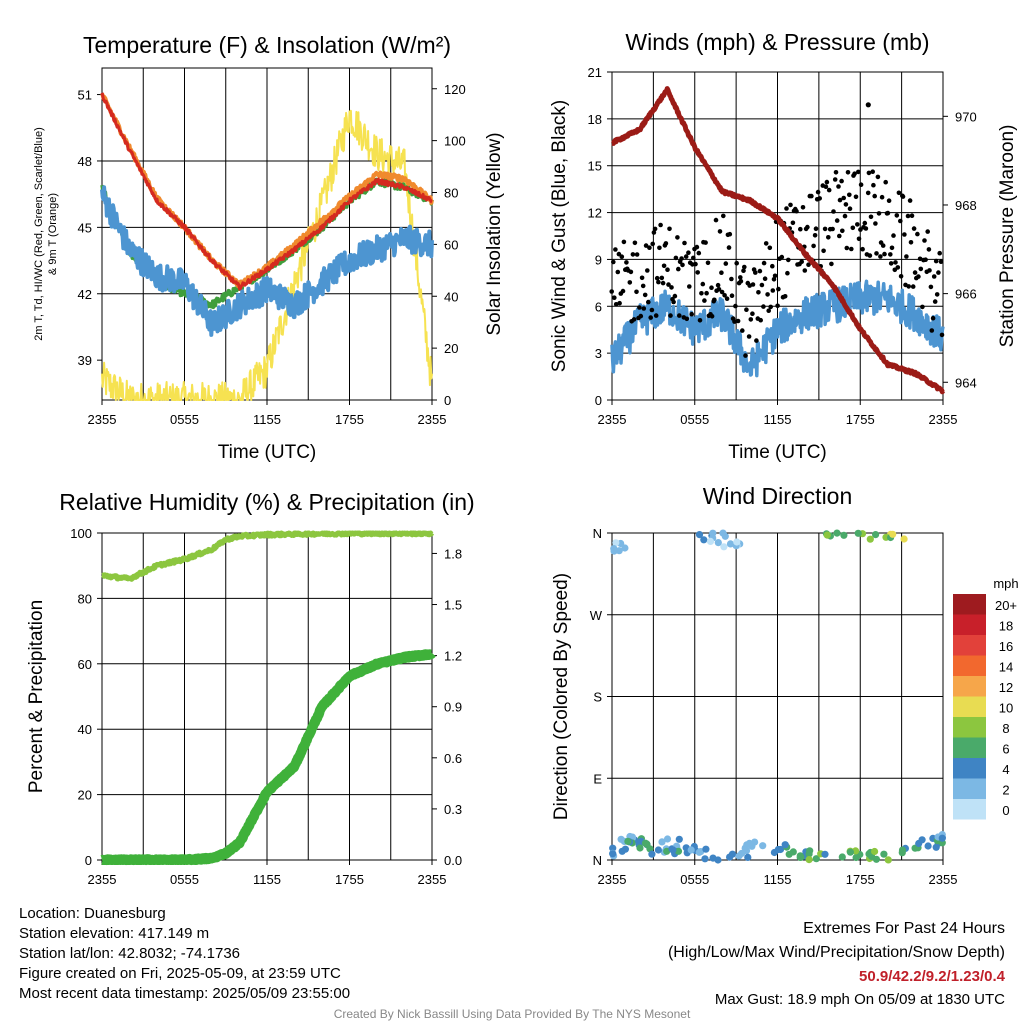 Image resolution: width=1024 pixels, height=1024 pixels. Describe the element at coordinates (267, 879) in the screenshot. I see `x-tick-label: 1155` at that location.